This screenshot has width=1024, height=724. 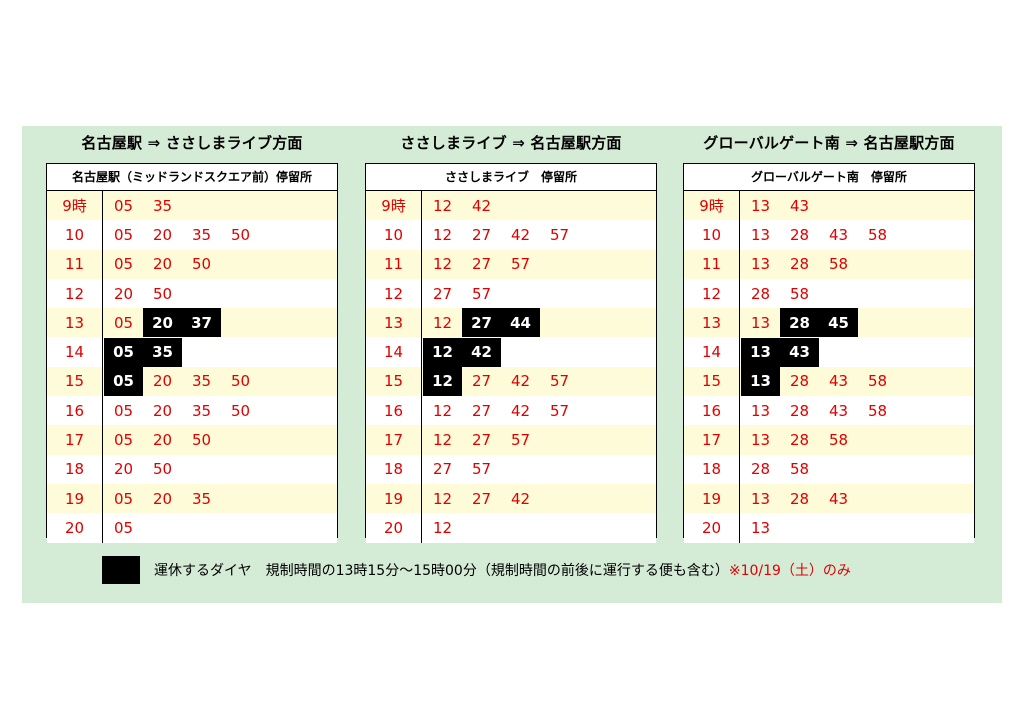 What do you see at coordinates (511, 206) in the screenshot?
I see `table-row: 9時 12 42` at bounding box center [511, 206].